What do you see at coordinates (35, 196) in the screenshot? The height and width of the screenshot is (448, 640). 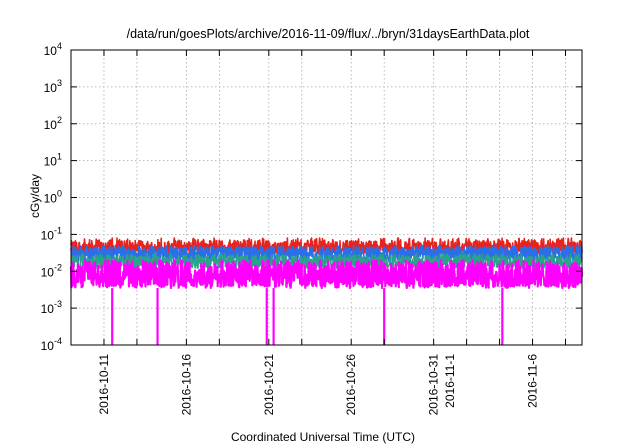 I see `y-axis-label: cGy/day` at bounding box center [35, 196].